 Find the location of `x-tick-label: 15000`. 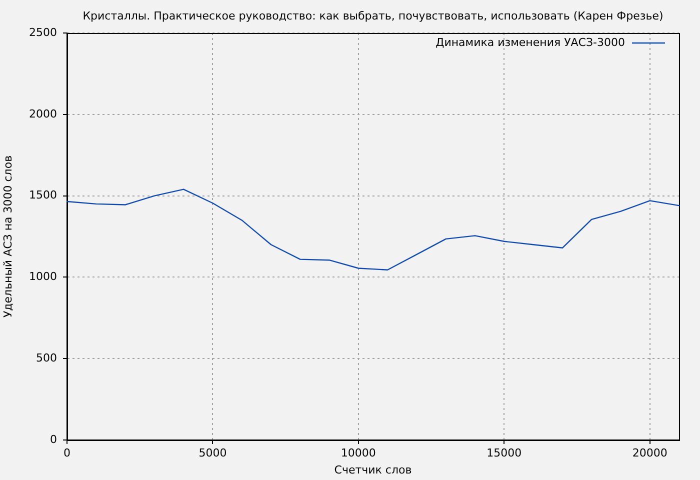

x-tick-label: 15000 is located at coordinates (504, 453).